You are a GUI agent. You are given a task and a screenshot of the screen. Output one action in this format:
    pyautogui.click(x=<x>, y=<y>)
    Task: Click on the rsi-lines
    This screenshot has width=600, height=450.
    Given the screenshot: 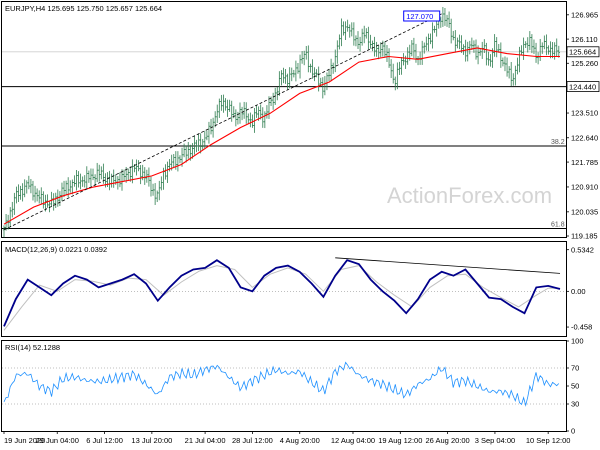 What is the action you would take?
    pyautogui.click(x=284, y=384)
    